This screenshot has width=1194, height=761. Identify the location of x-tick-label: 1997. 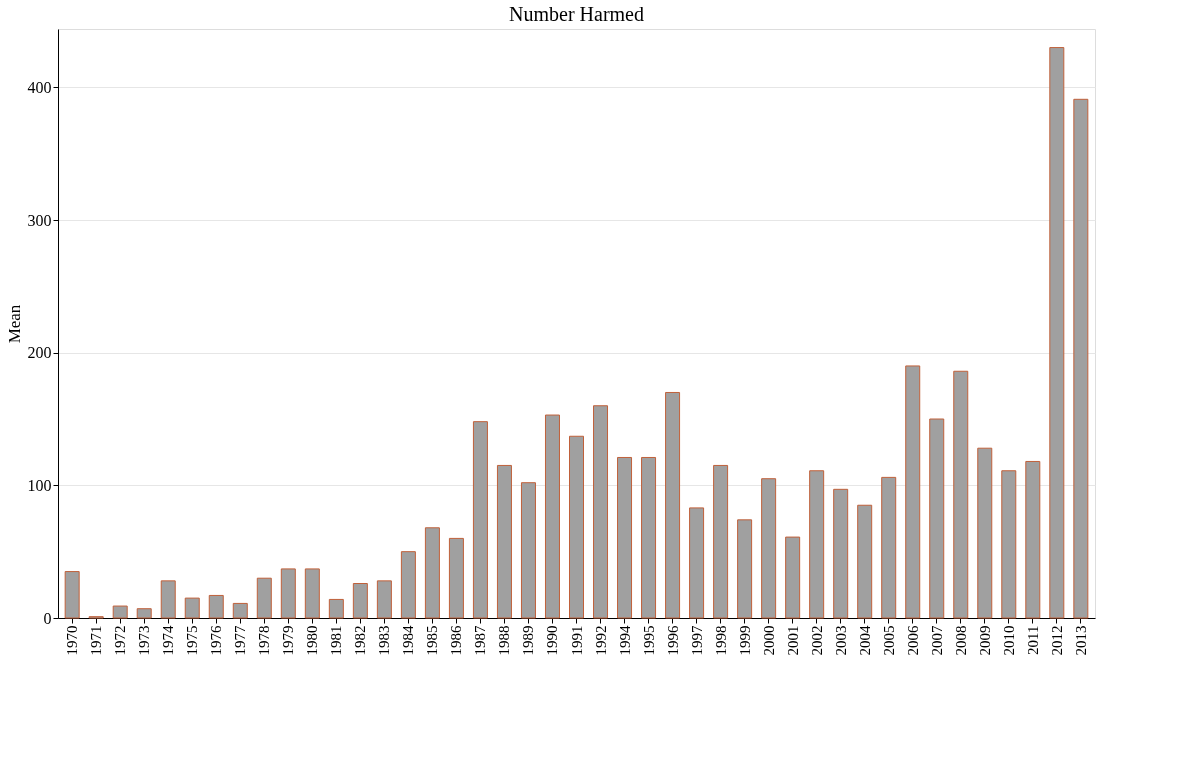
(696, 640).